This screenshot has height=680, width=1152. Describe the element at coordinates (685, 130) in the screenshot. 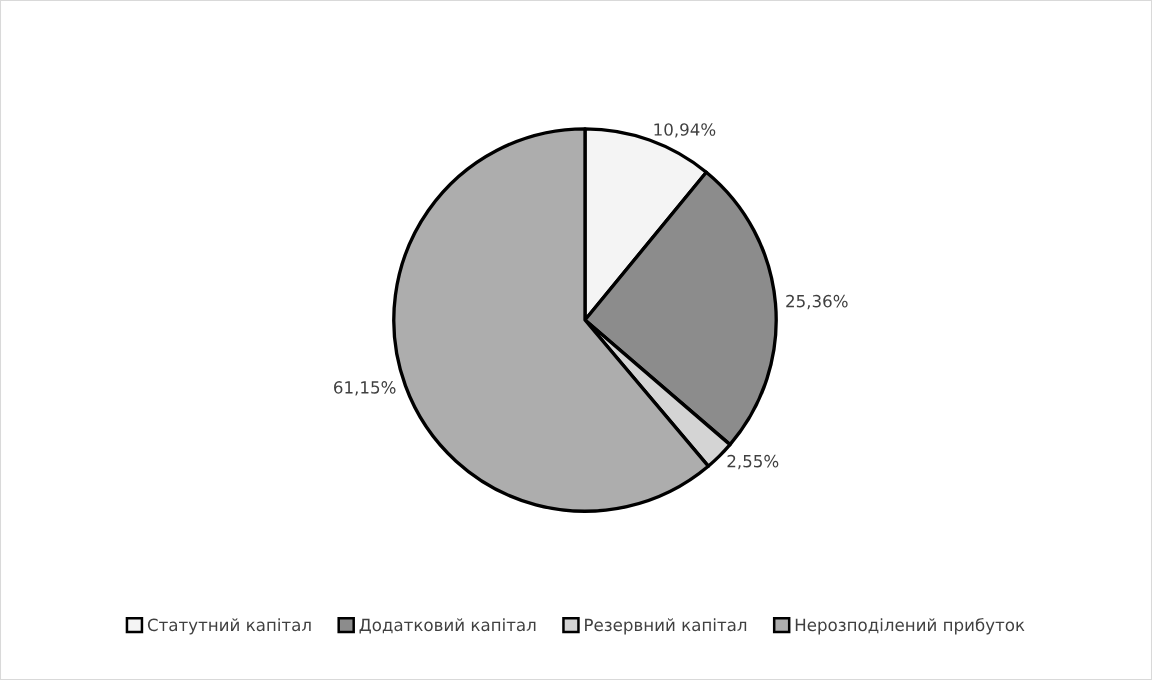

I see `data-label: 10,94%` at that location.